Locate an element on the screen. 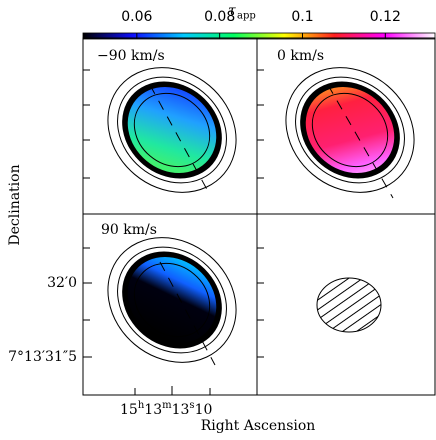 Image resolution: width=436 pixels, height=440 pixels. colorbar-tick-label: 0.08 is located at coordinates (219, 17).